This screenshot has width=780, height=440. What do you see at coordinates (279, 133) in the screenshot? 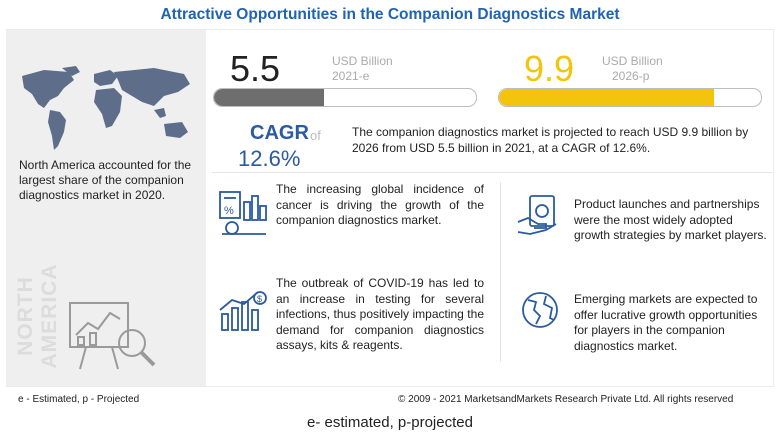
I see `cagr-label: CAGR` at bounding box center [279, 133].